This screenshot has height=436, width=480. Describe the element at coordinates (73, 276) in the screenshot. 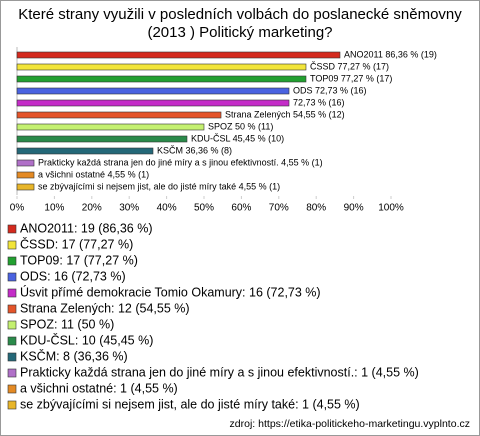

I see `legend-label: ODS: 16 (72,73 %)` at that location.